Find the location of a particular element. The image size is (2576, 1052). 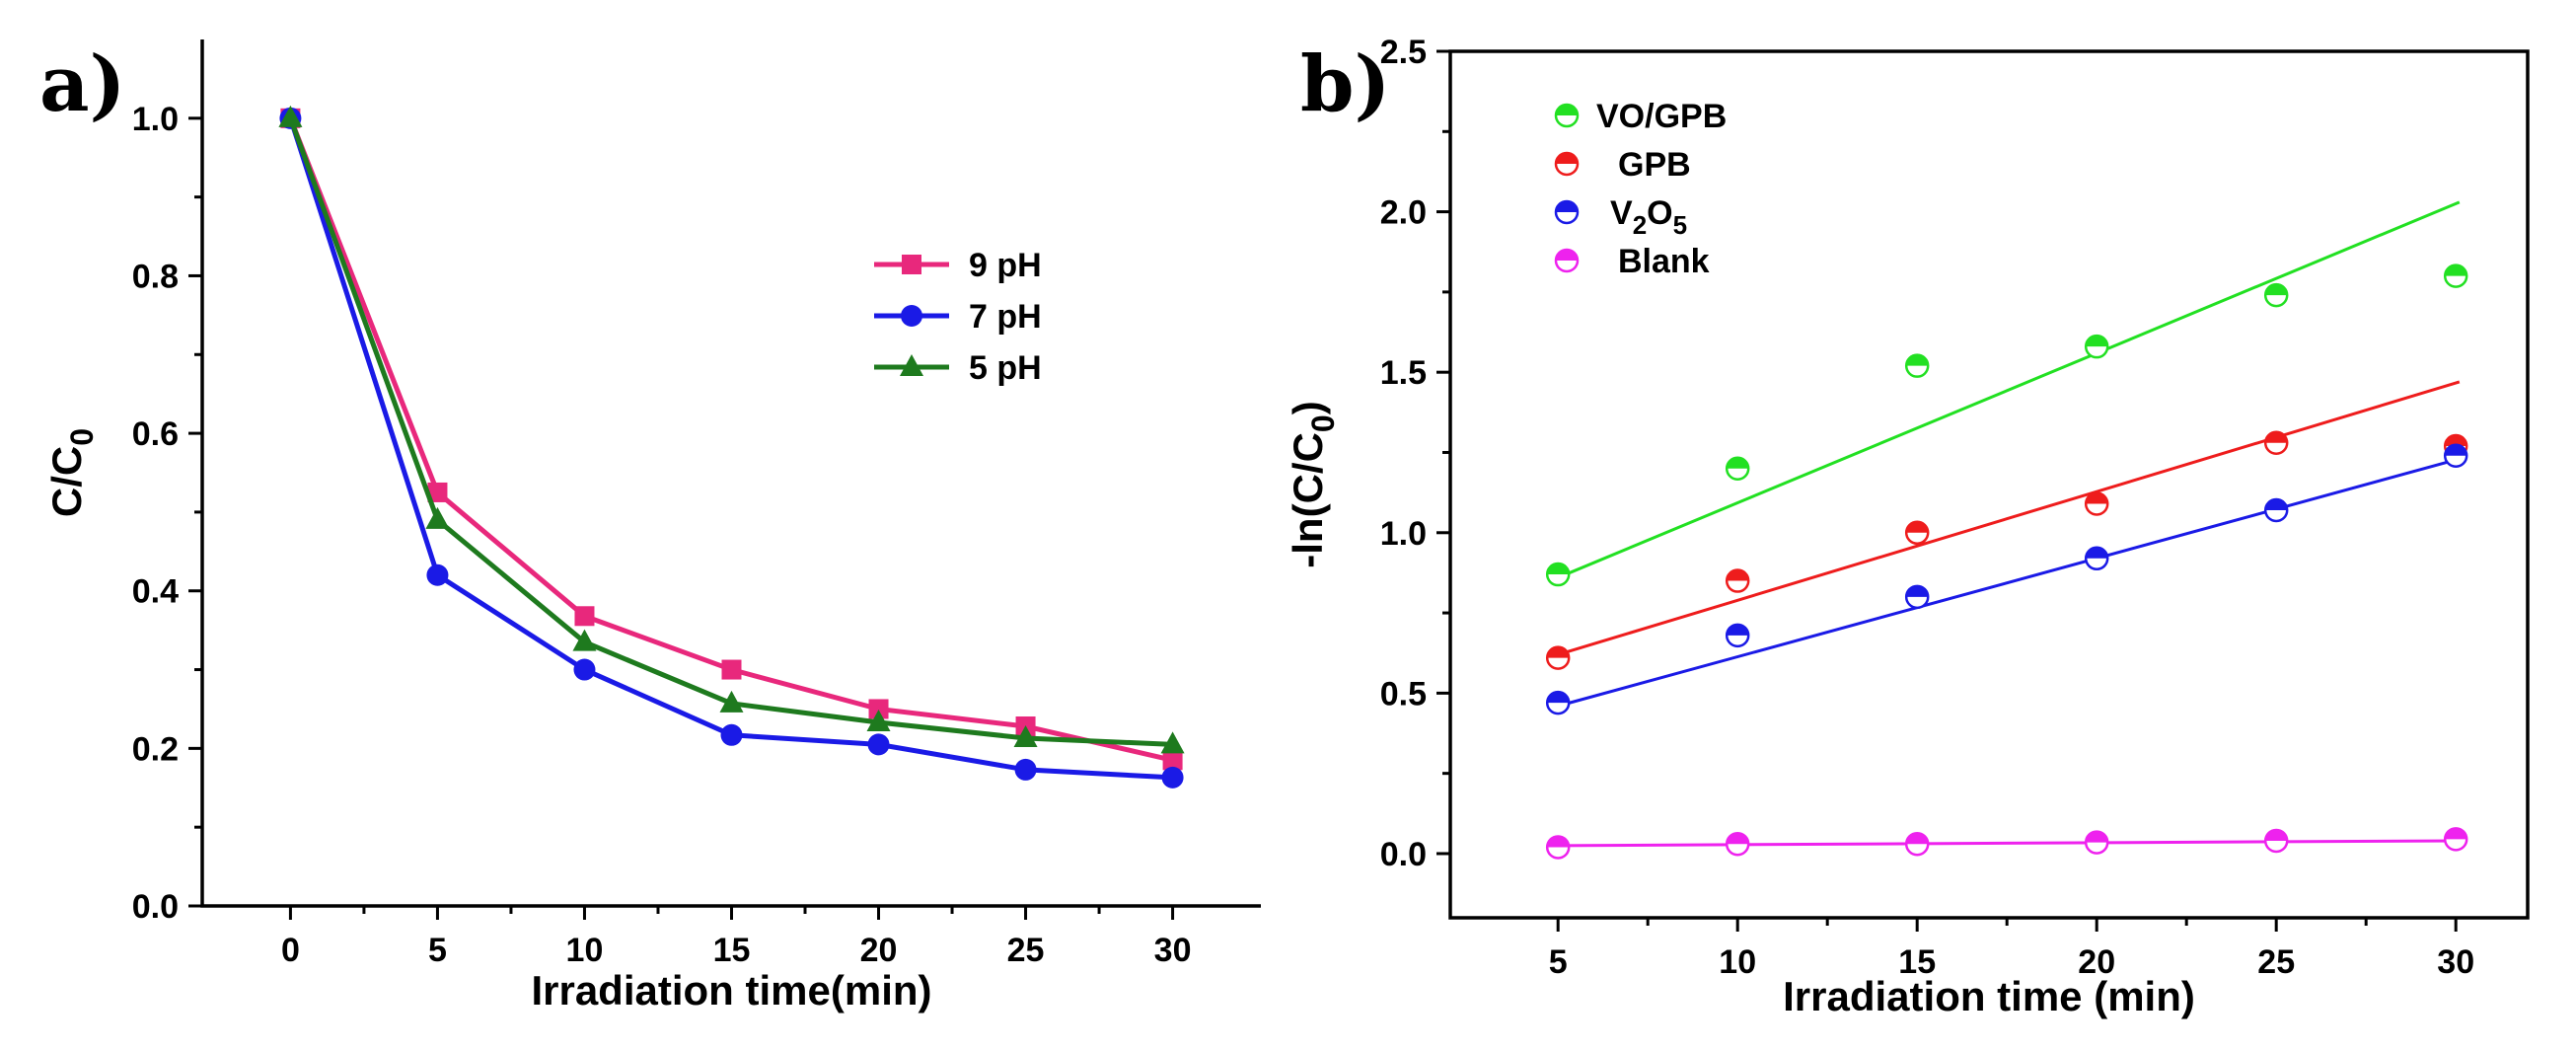

y-axis-title-b: -ln(C/C0) is located at coordinates (1313, 484).